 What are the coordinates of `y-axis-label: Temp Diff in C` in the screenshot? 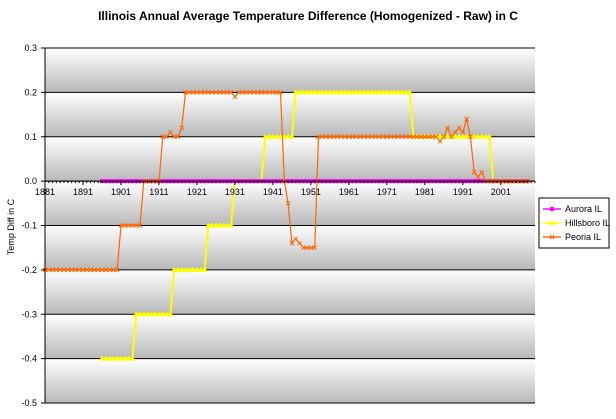 It's located at (11, 226).